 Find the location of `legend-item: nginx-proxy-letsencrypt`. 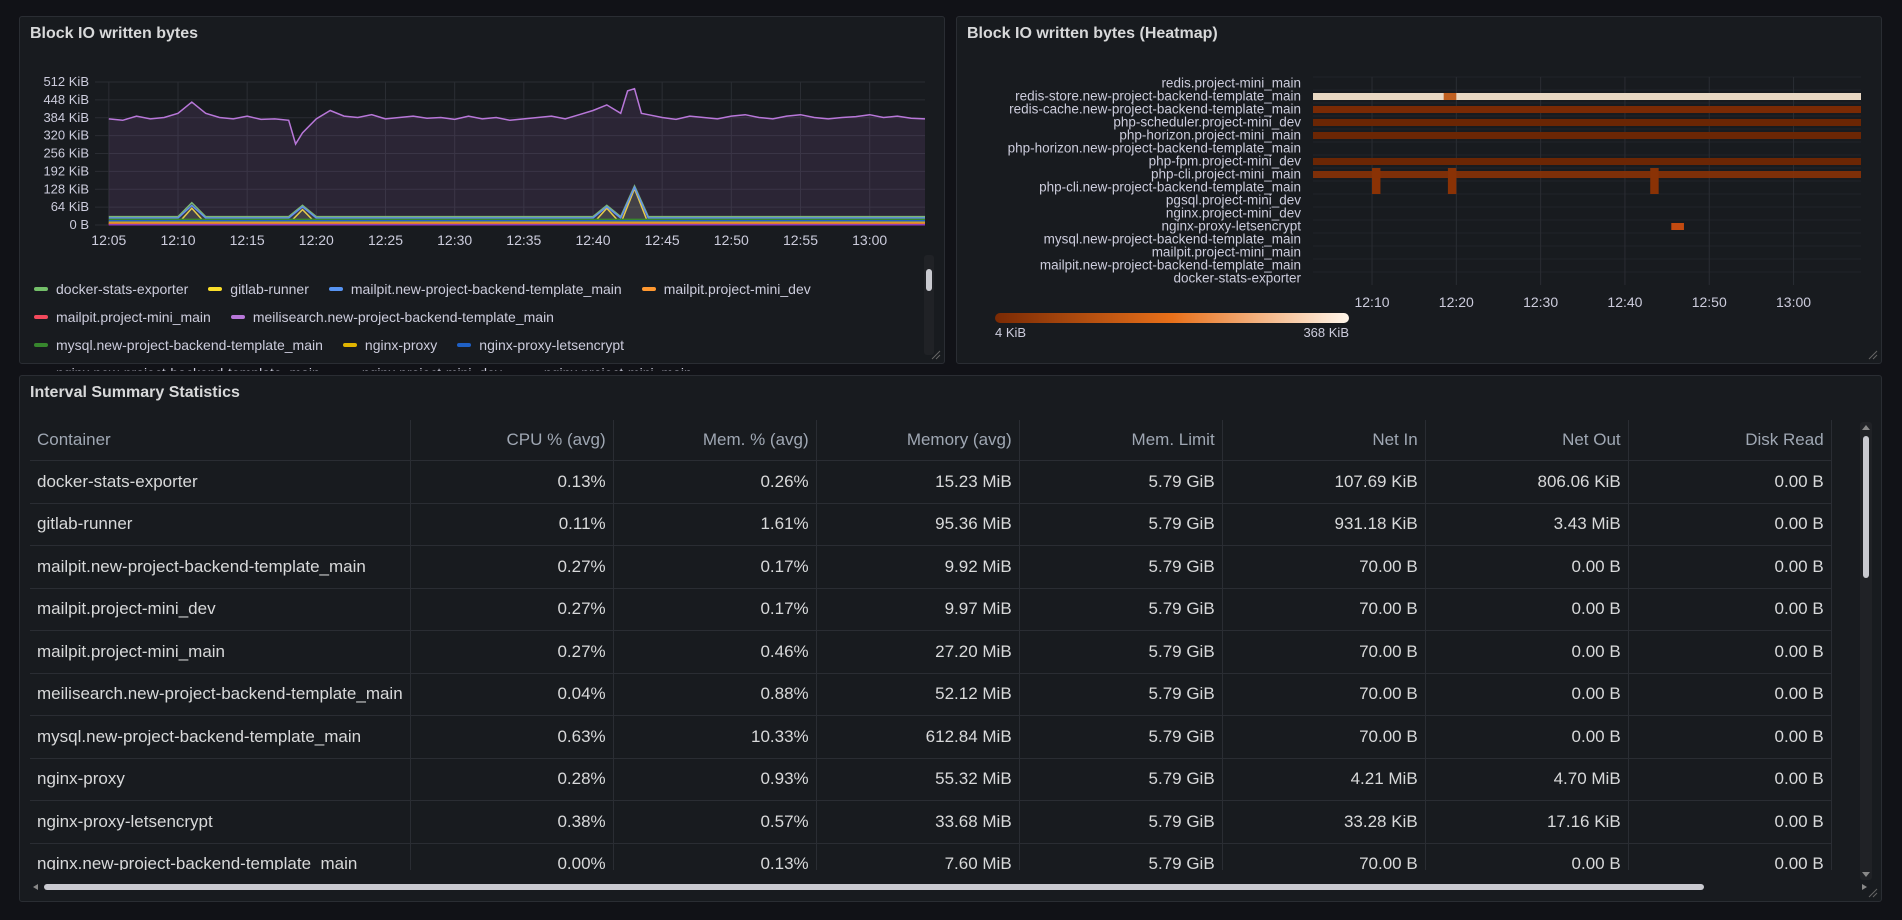

legend-item: nginx-proxy-letsencrypt is located at coordinates (540, 345).